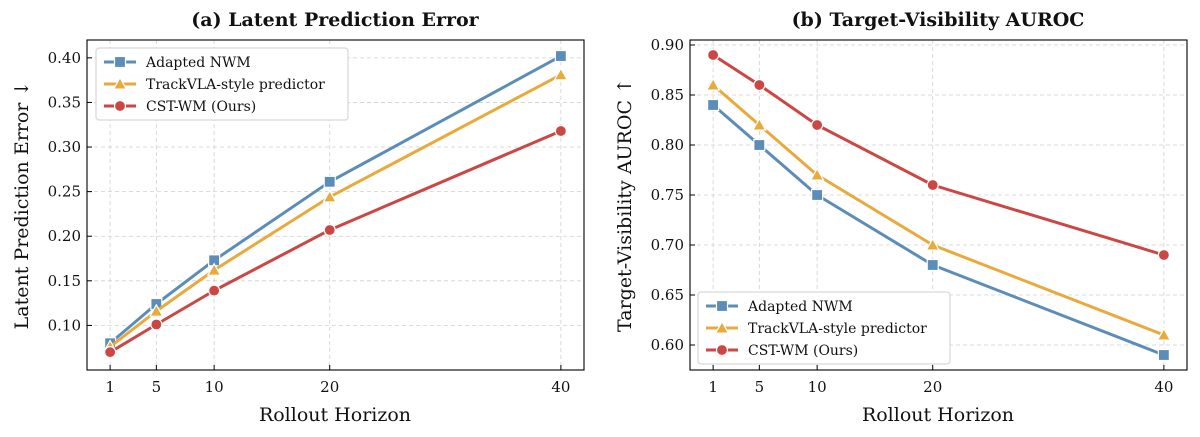 The image size is (1200, 437). I want to click on chart-title: (b) Target-Visibility AUROC, so click(938, 20).